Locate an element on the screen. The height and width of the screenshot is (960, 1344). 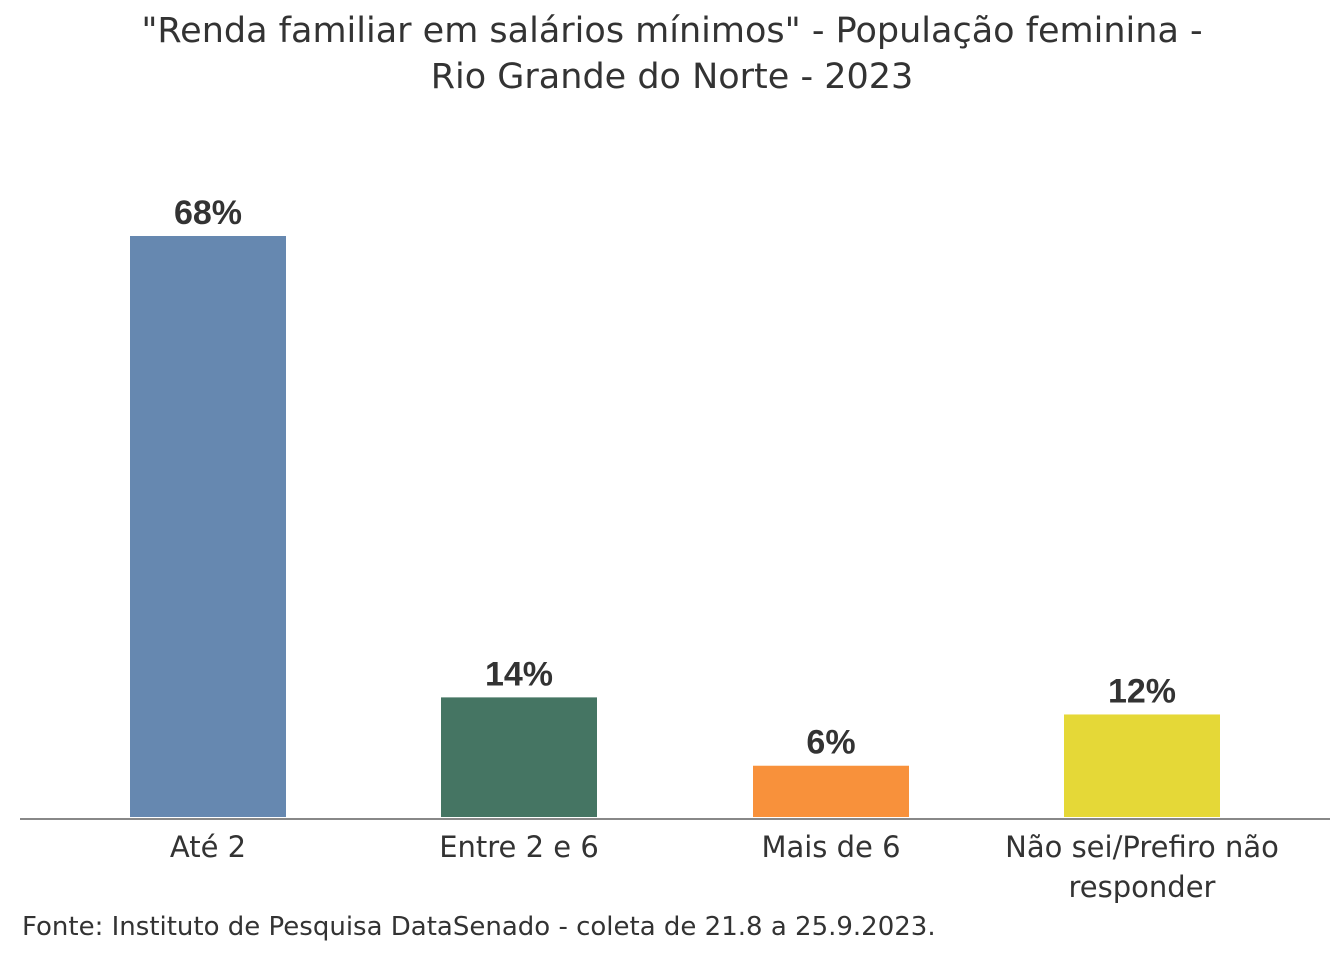
data-label-2: 14% is located at coordinates (519, 674).